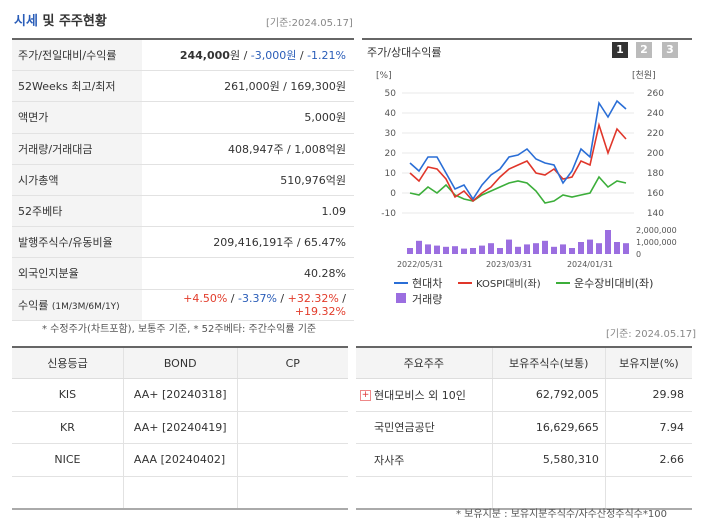 Image resolution: width=702 pixels, height=525 pixels. Describe the element at coordinates (620, 50) in the screenshot. I see `chart-page-1-button: 1` at that location.